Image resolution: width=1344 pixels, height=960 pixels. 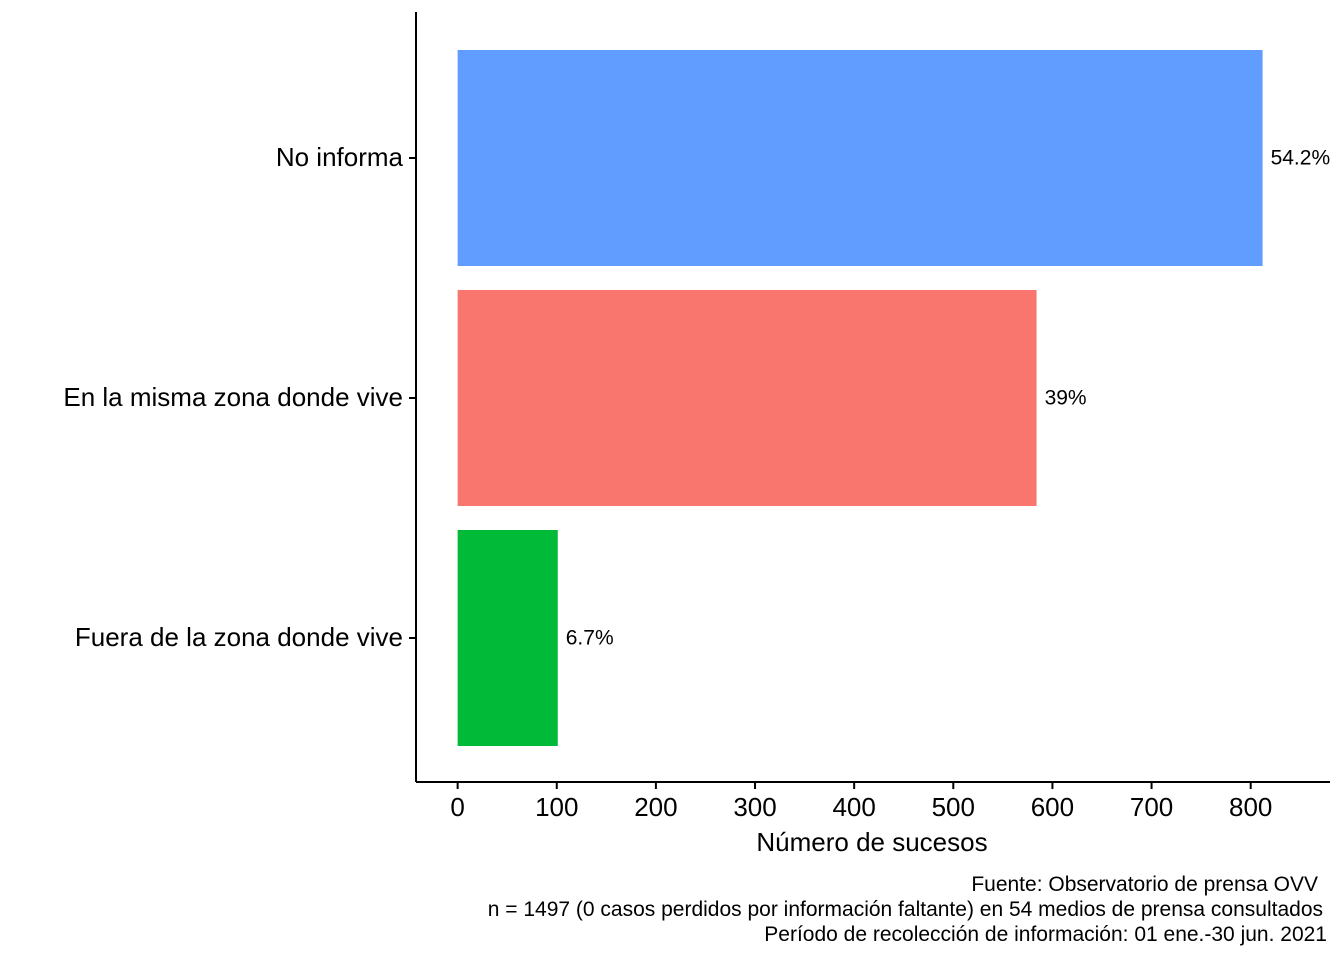 What do you see at coordinates (233, 397) in the screenshot?
I see `y-tick-label: En la misma zona donde vive` at bounding box center [233, 397].